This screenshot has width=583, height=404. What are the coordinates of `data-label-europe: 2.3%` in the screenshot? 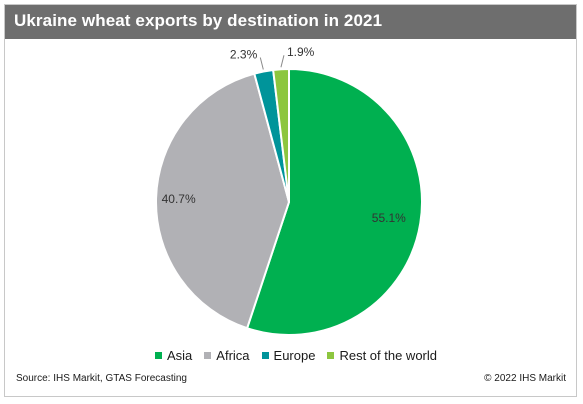 It's located at (244, 54).